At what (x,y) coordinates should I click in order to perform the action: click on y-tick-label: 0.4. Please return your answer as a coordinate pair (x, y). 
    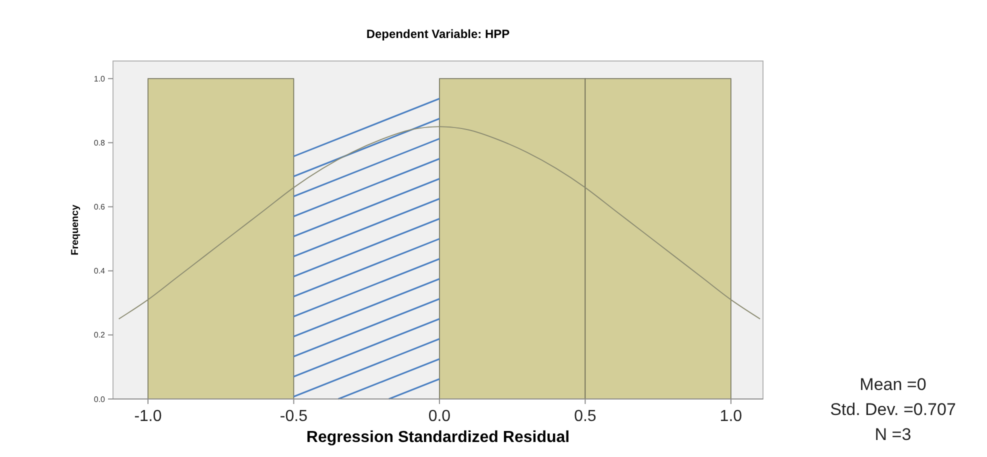
    Looking at the image, I should click on (100, 271).